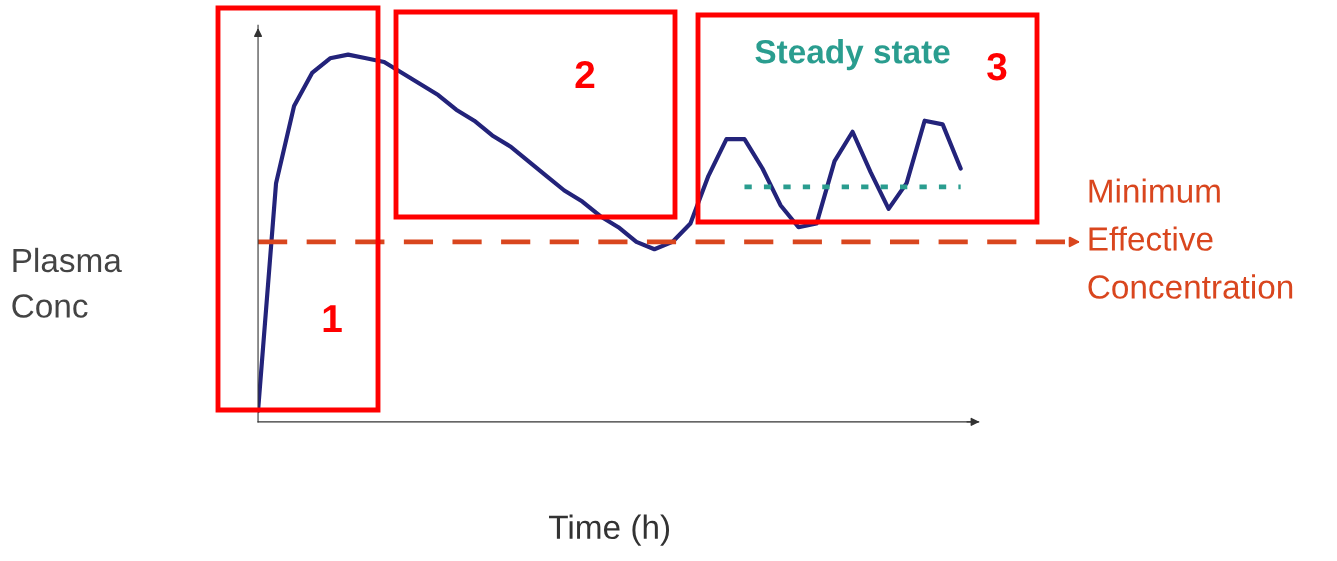  Describe the element at coordinates (997, 66) in the screenshot. I see `text: 3` at that location.